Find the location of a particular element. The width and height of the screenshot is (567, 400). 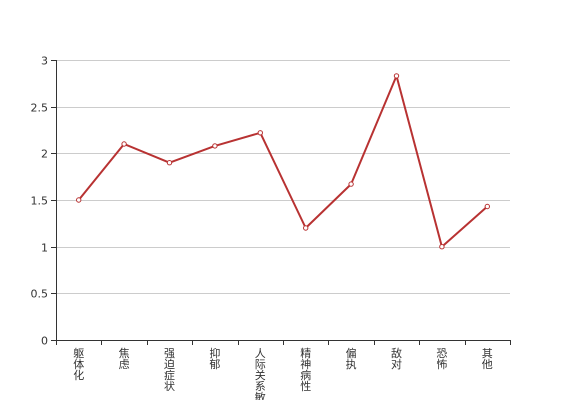

x-category-label: 抑郁 is located at coordinates (214, 358).